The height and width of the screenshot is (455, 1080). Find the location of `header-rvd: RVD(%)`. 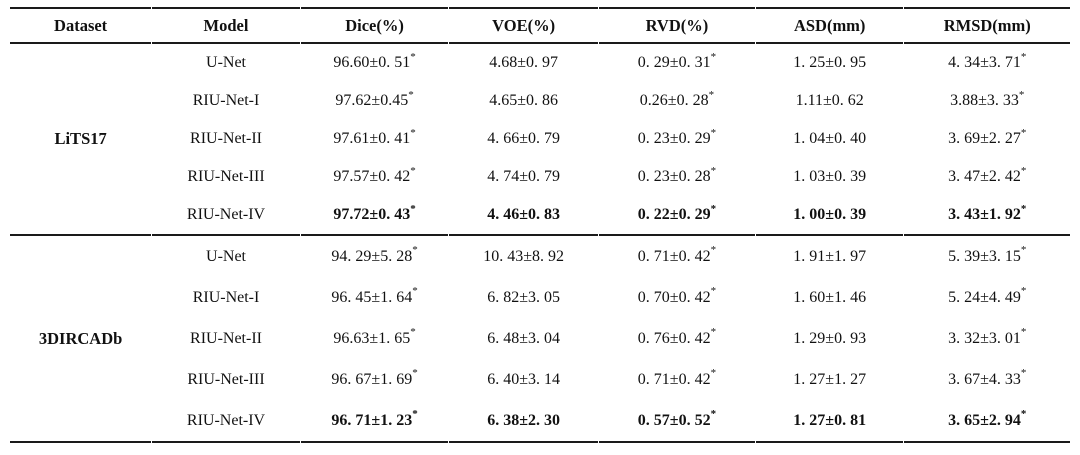

header-rvd: RVD(%) is located at coordinates (676, 25).